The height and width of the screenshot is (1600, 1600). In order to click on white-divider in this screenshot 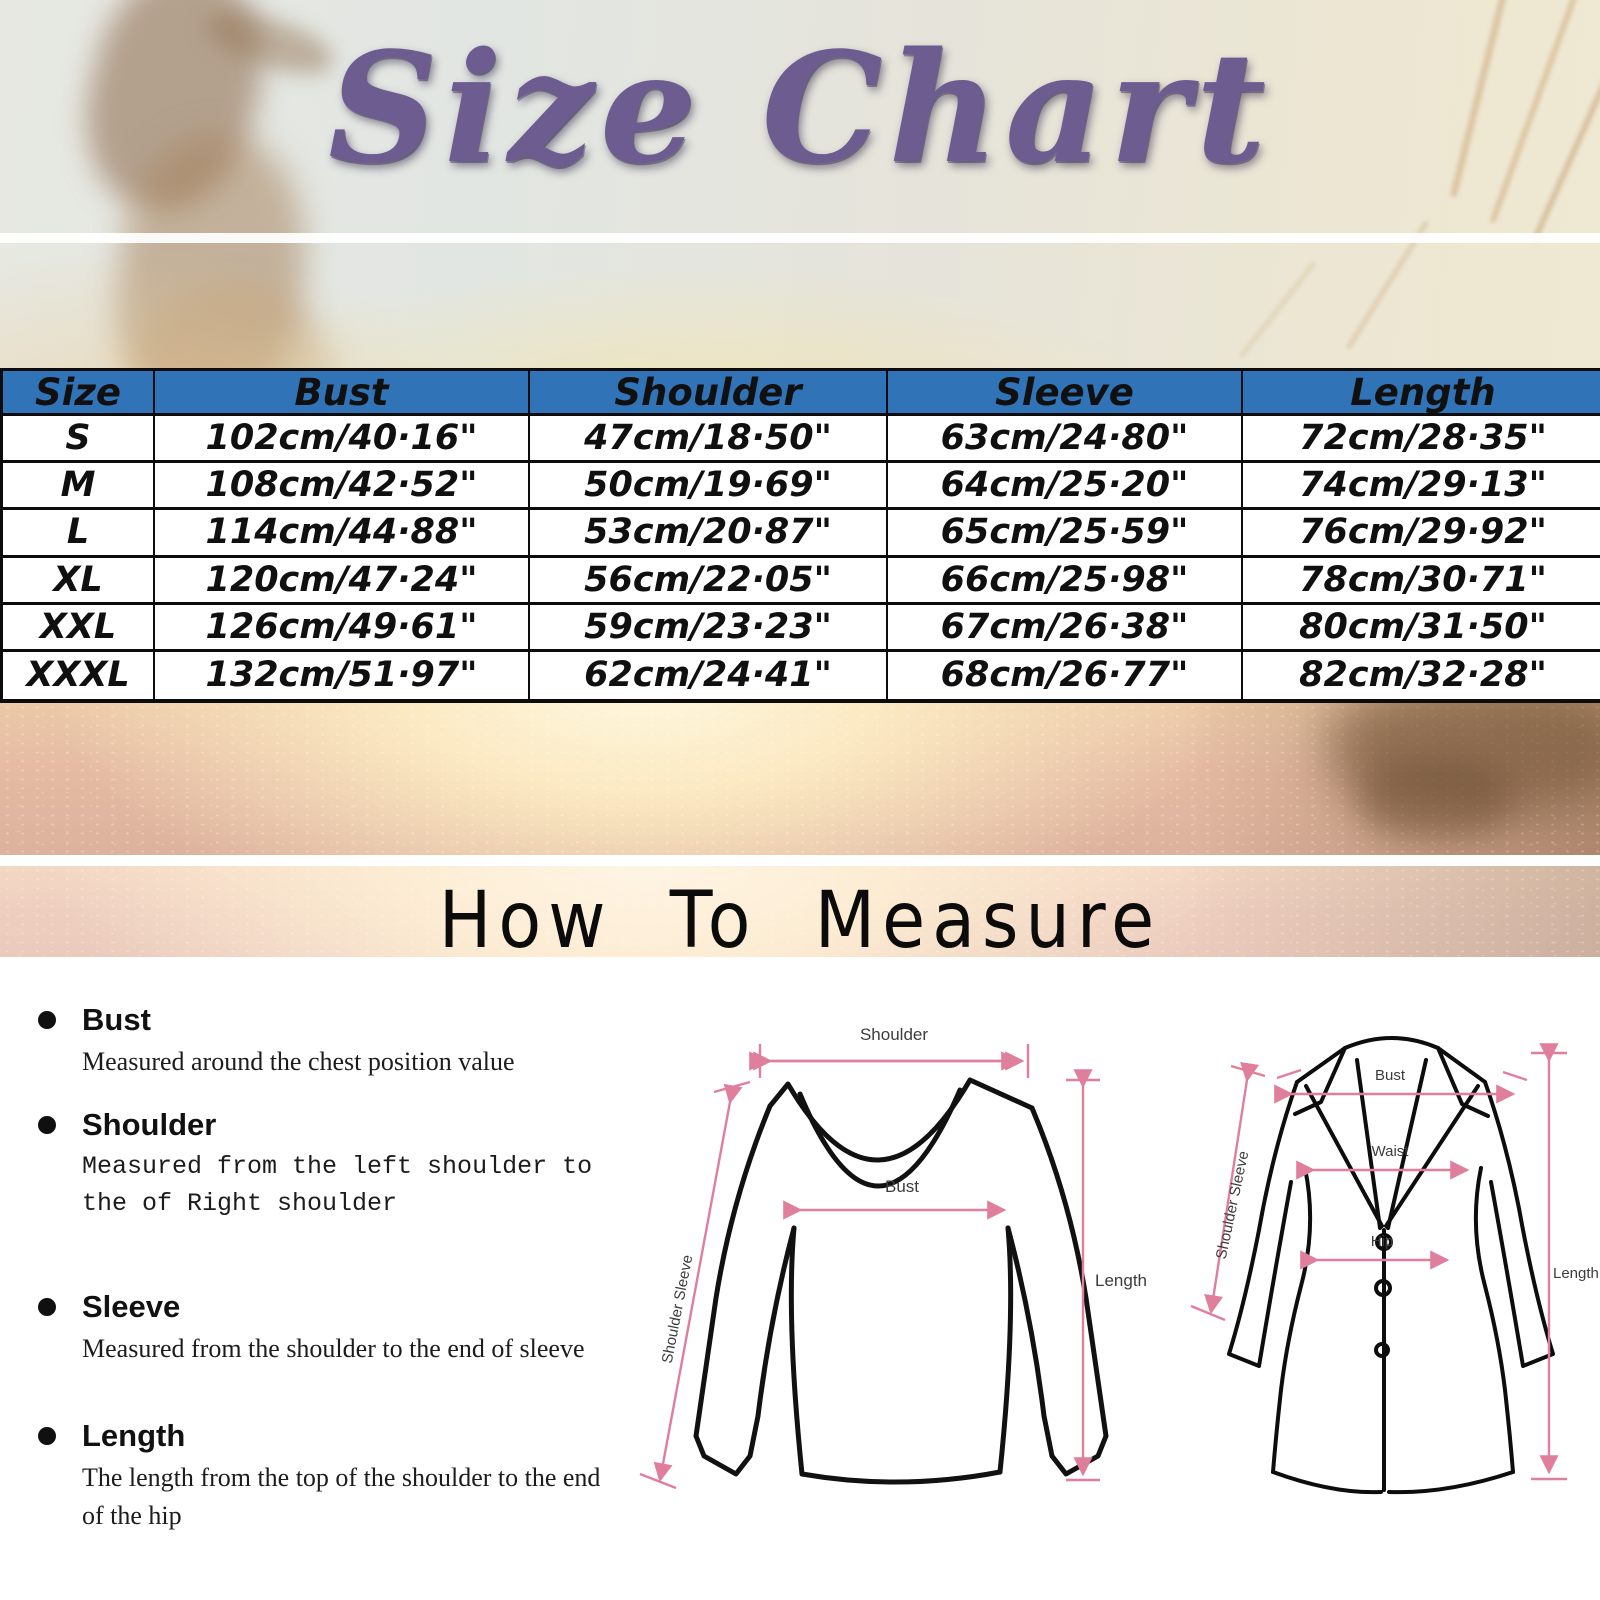, I will do `click(800, 860)`.